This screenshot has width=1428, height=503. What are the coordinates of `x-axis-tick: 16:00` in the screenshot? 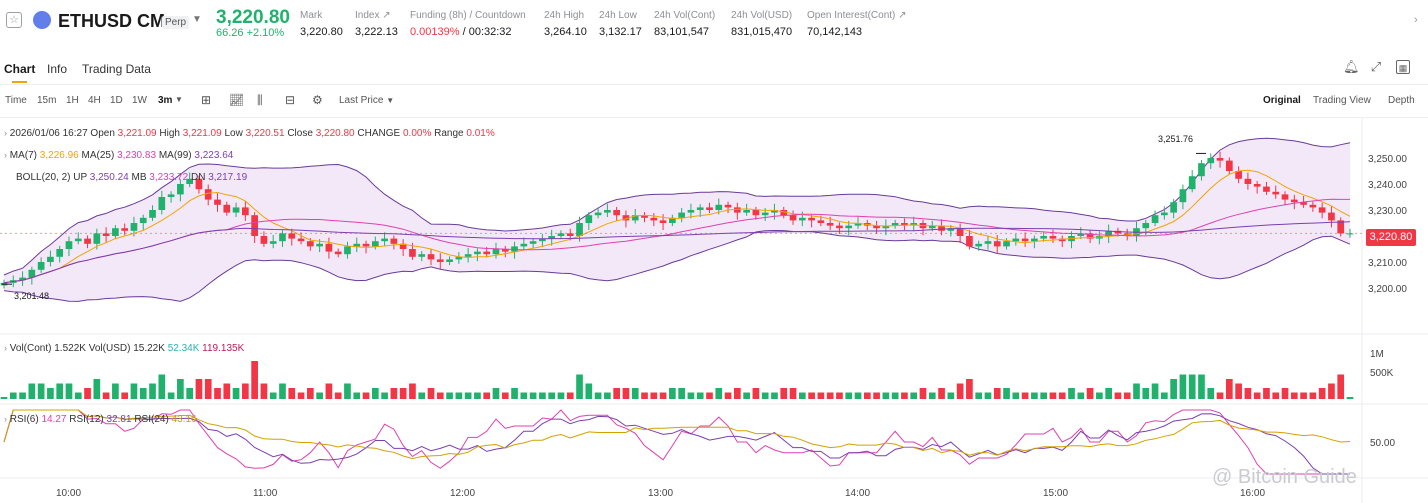 It's located at (1252, 493).